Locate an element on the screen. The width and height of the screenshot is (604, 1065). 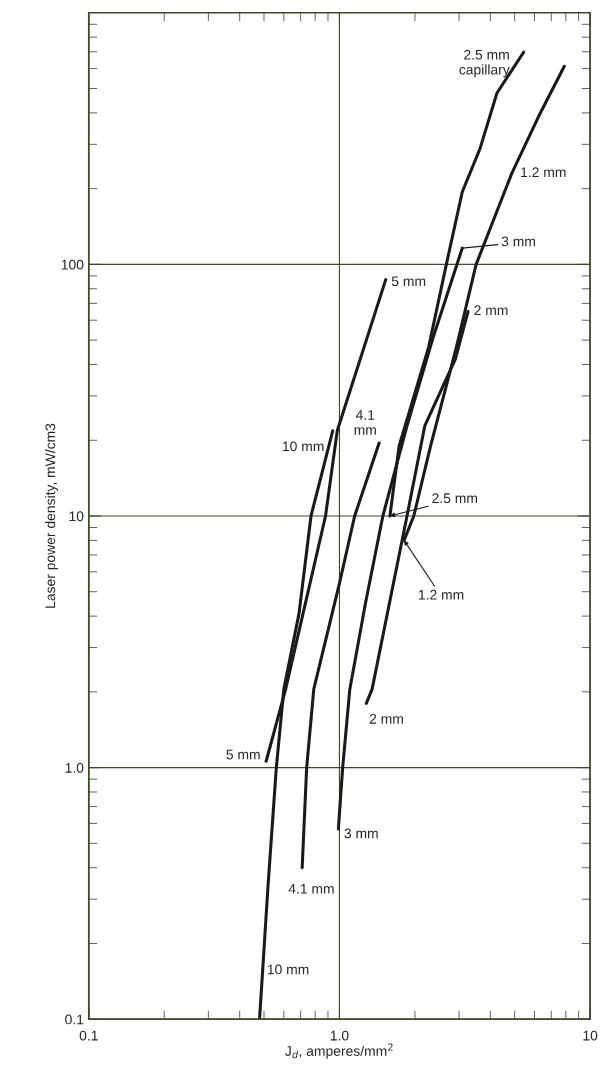
y-axis-title: Laser power density, mW/cm3 is located at coordinates (51, 515).